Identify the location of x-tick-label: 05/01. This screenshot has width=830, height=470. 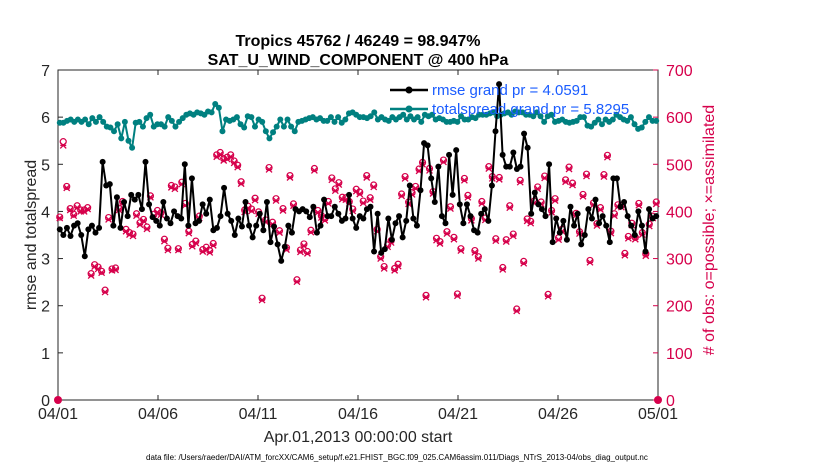
(658, 414).